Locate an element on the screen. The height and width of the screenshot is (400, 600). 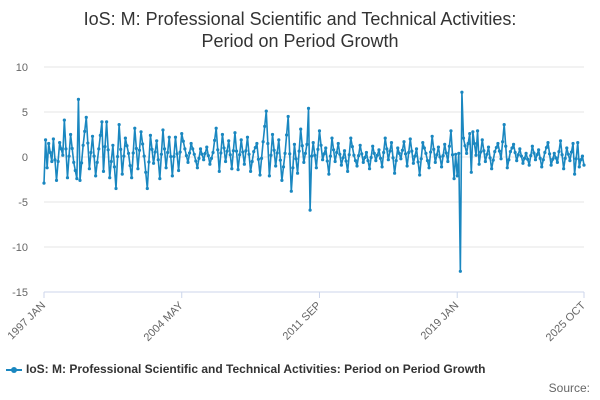
x-tick-label: 2019 JAN is located at coordinates (440, 321).